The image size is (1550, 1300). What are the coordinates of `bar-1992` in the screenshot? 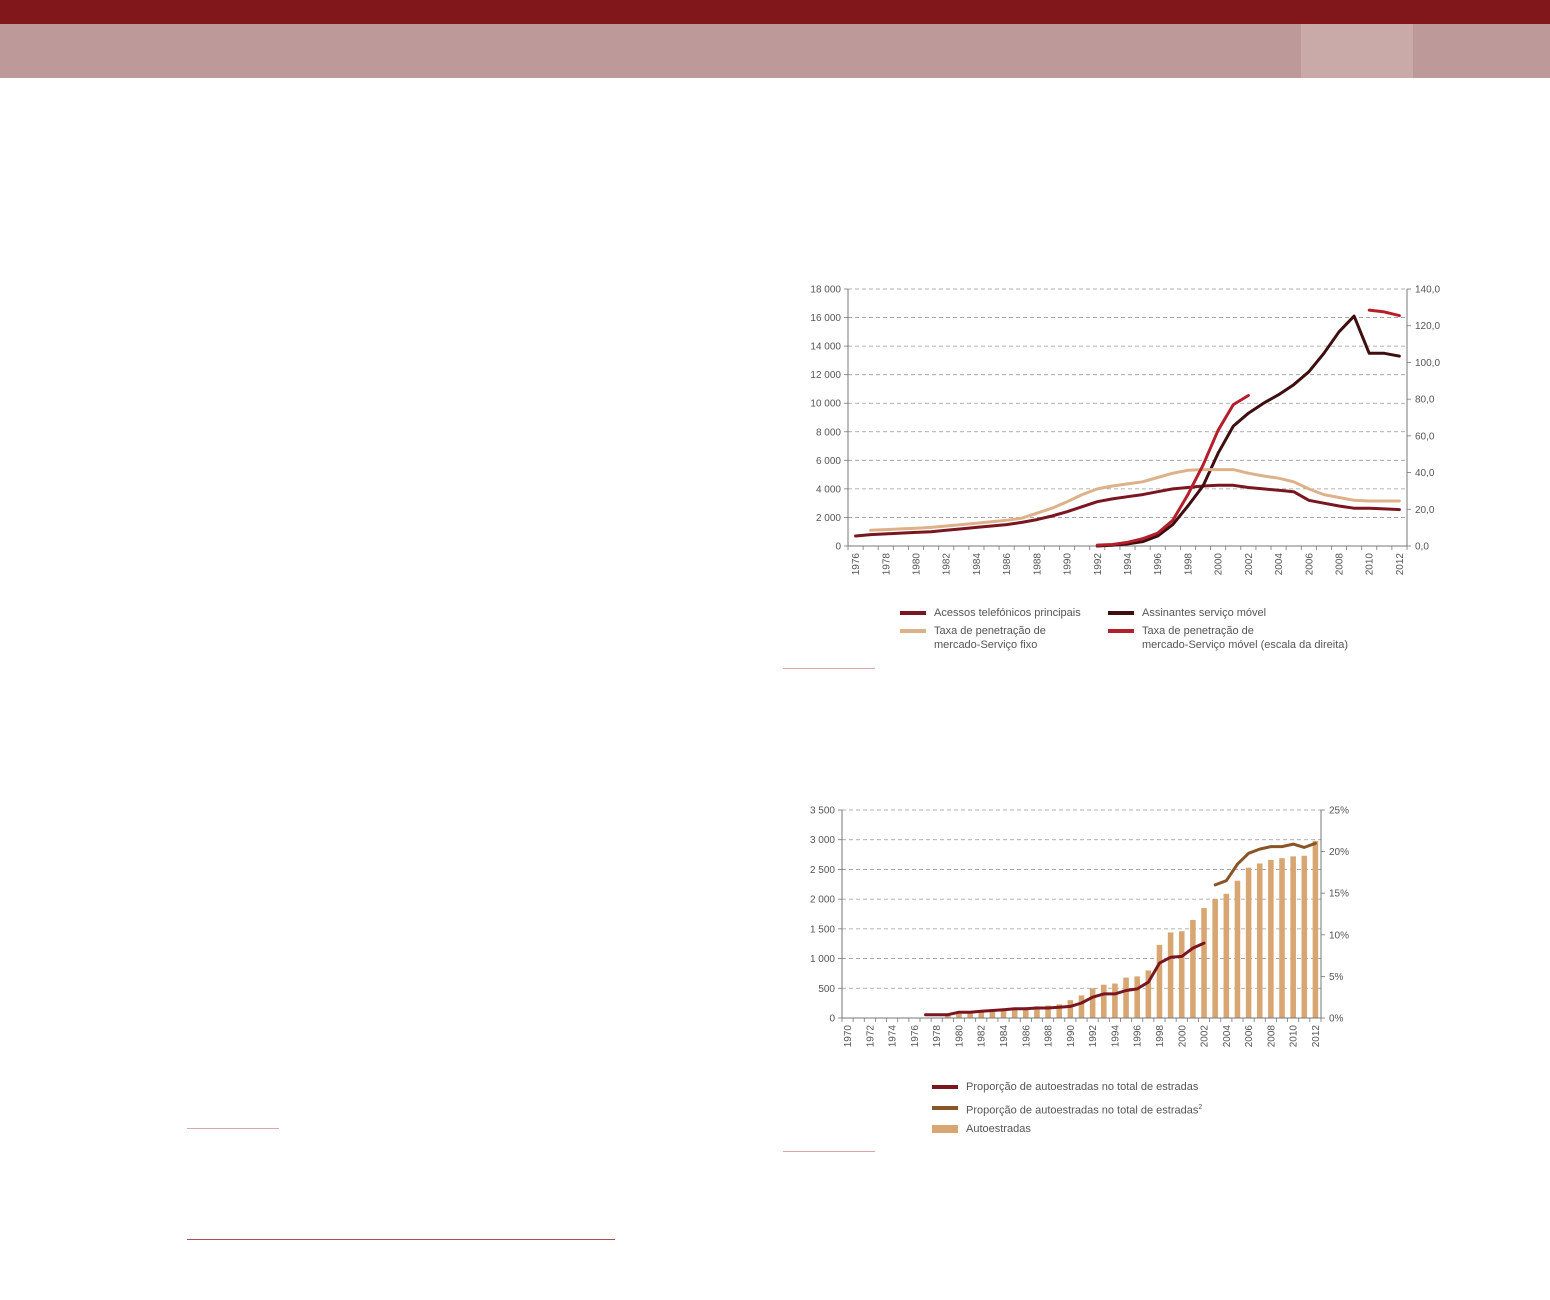 It's located at (1092, 1003).